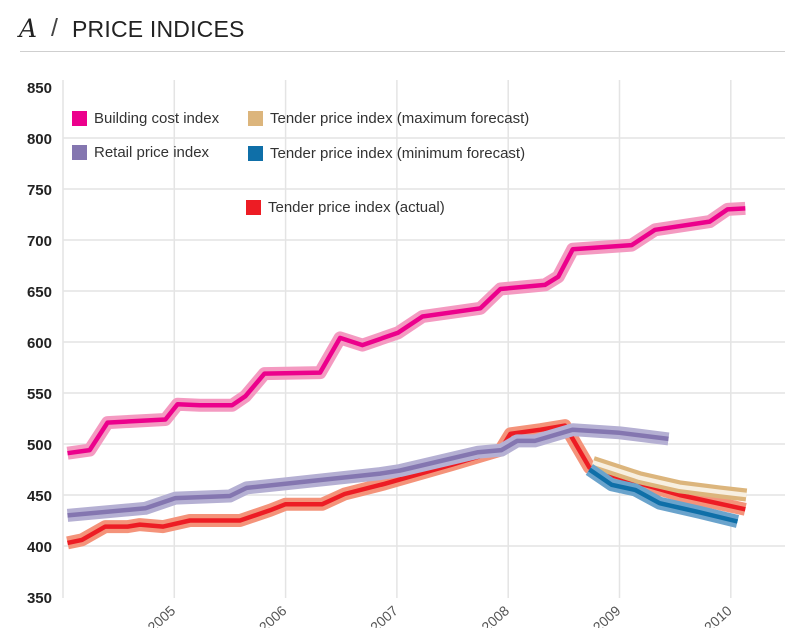  I want to click on legend-item-tender-actual: Tender price index (actual), so click(345, 207).